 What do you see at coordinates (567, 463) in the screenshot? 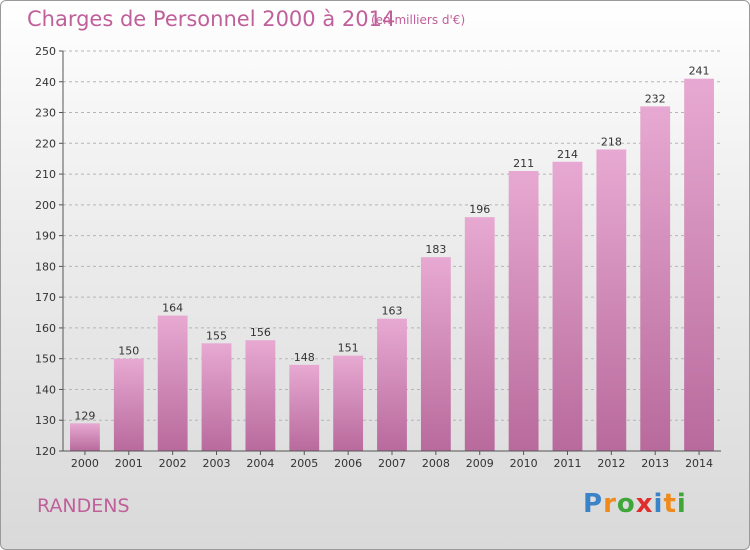
I see `x-tick-label: 2011` at bounding box center [567, 463].